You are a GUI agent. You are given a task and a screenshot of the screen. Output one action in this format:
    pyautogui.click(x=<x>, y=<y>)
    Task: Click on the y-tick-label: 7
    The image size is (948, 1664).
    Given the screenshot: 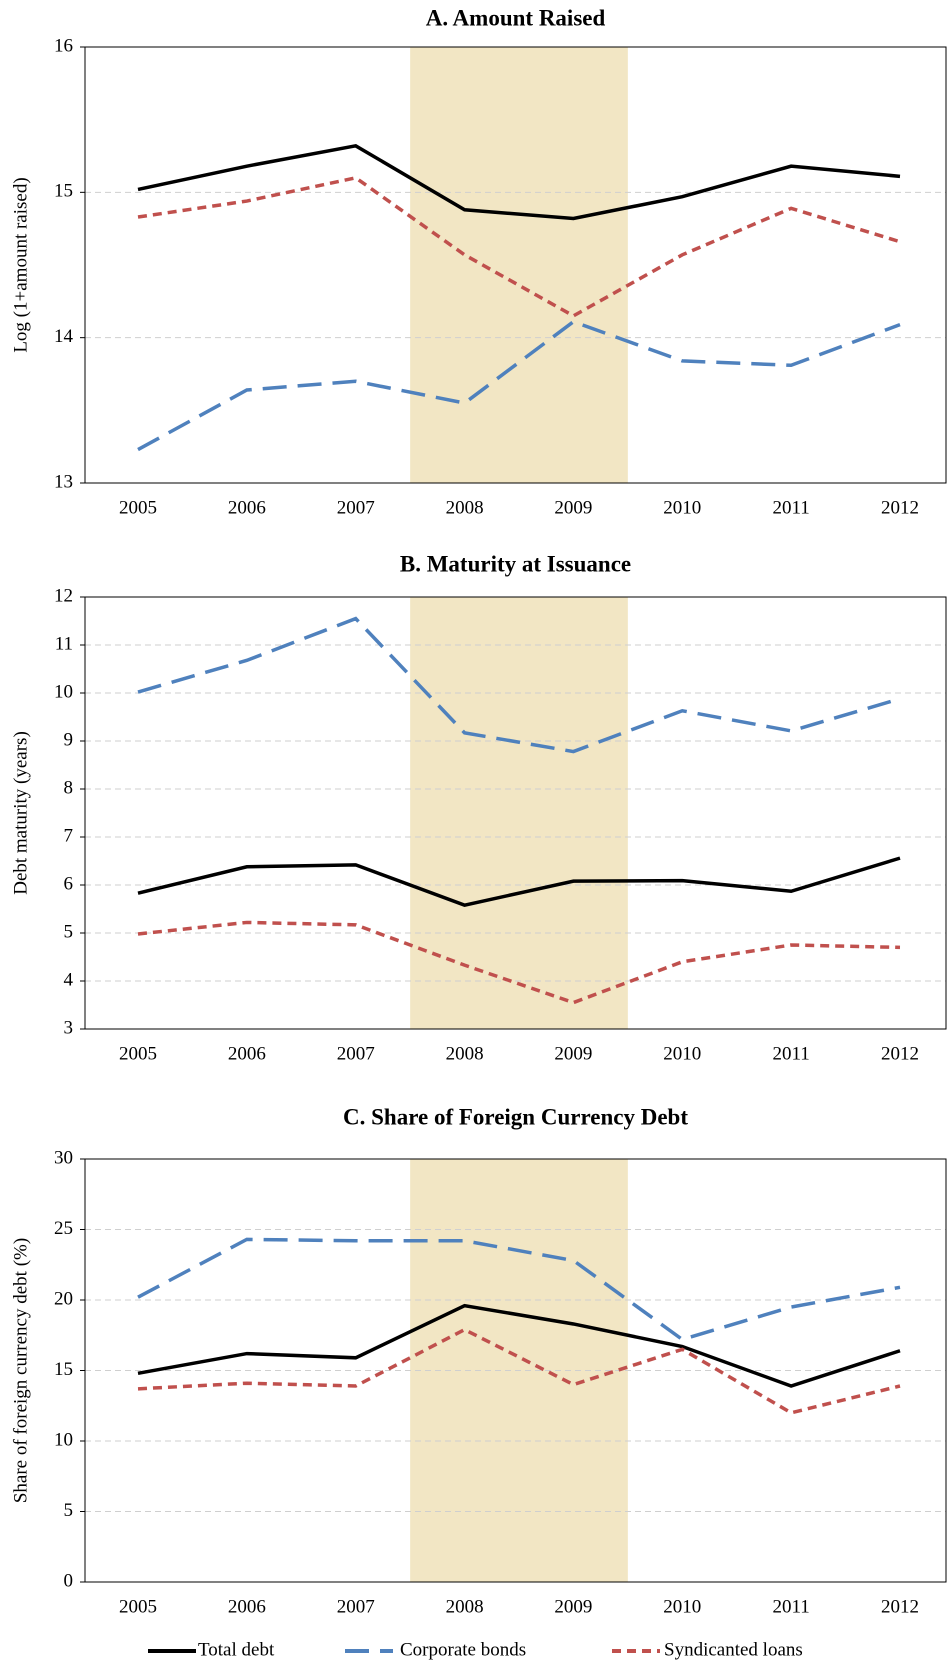 What is the action you would take?
    pyautogui.click(x=69, y=835)
    